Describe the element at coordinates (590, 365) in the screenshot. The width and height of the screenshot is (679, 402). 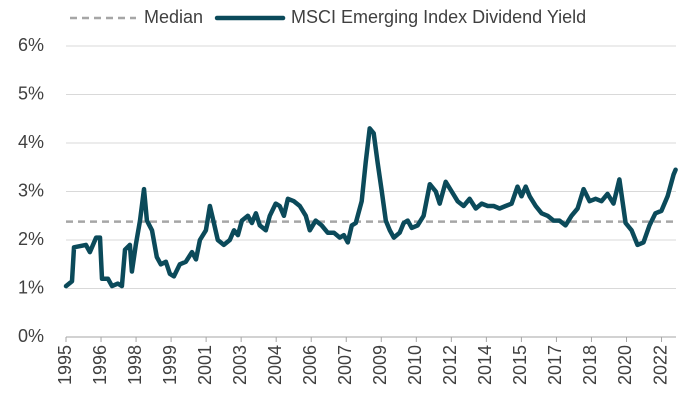
I see `x-tick-label: 2018` at that location.